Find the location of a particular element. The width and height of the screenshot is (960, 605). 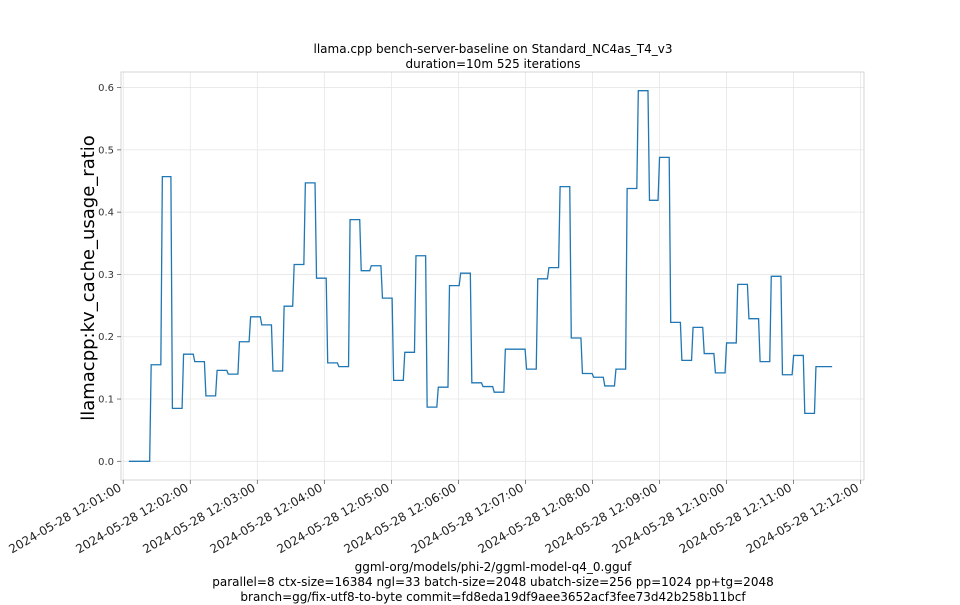

x-tick-label: 2024-05-28 12:03:00 is located at coordinates (198, 518).